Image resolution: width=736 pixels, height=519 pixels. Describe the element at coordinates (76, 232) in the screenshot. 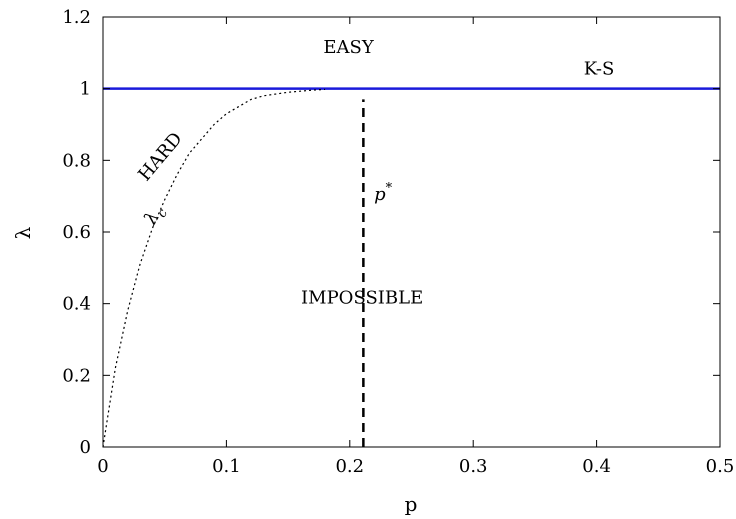

I see `y-tick-label-3: 0.6` at that location.